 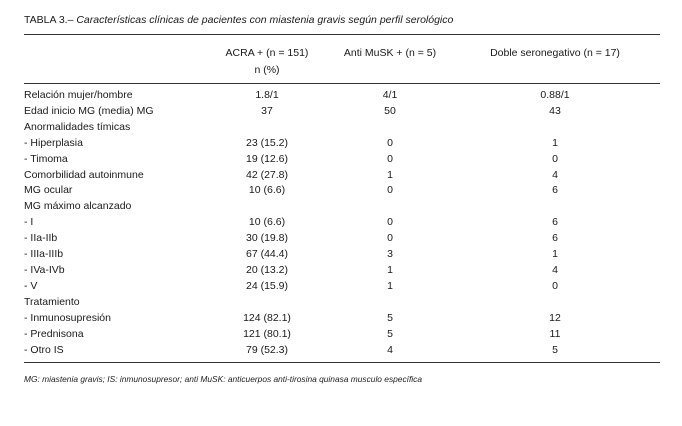 I want to click on musk-value: 4, so click(x=390, y=349).